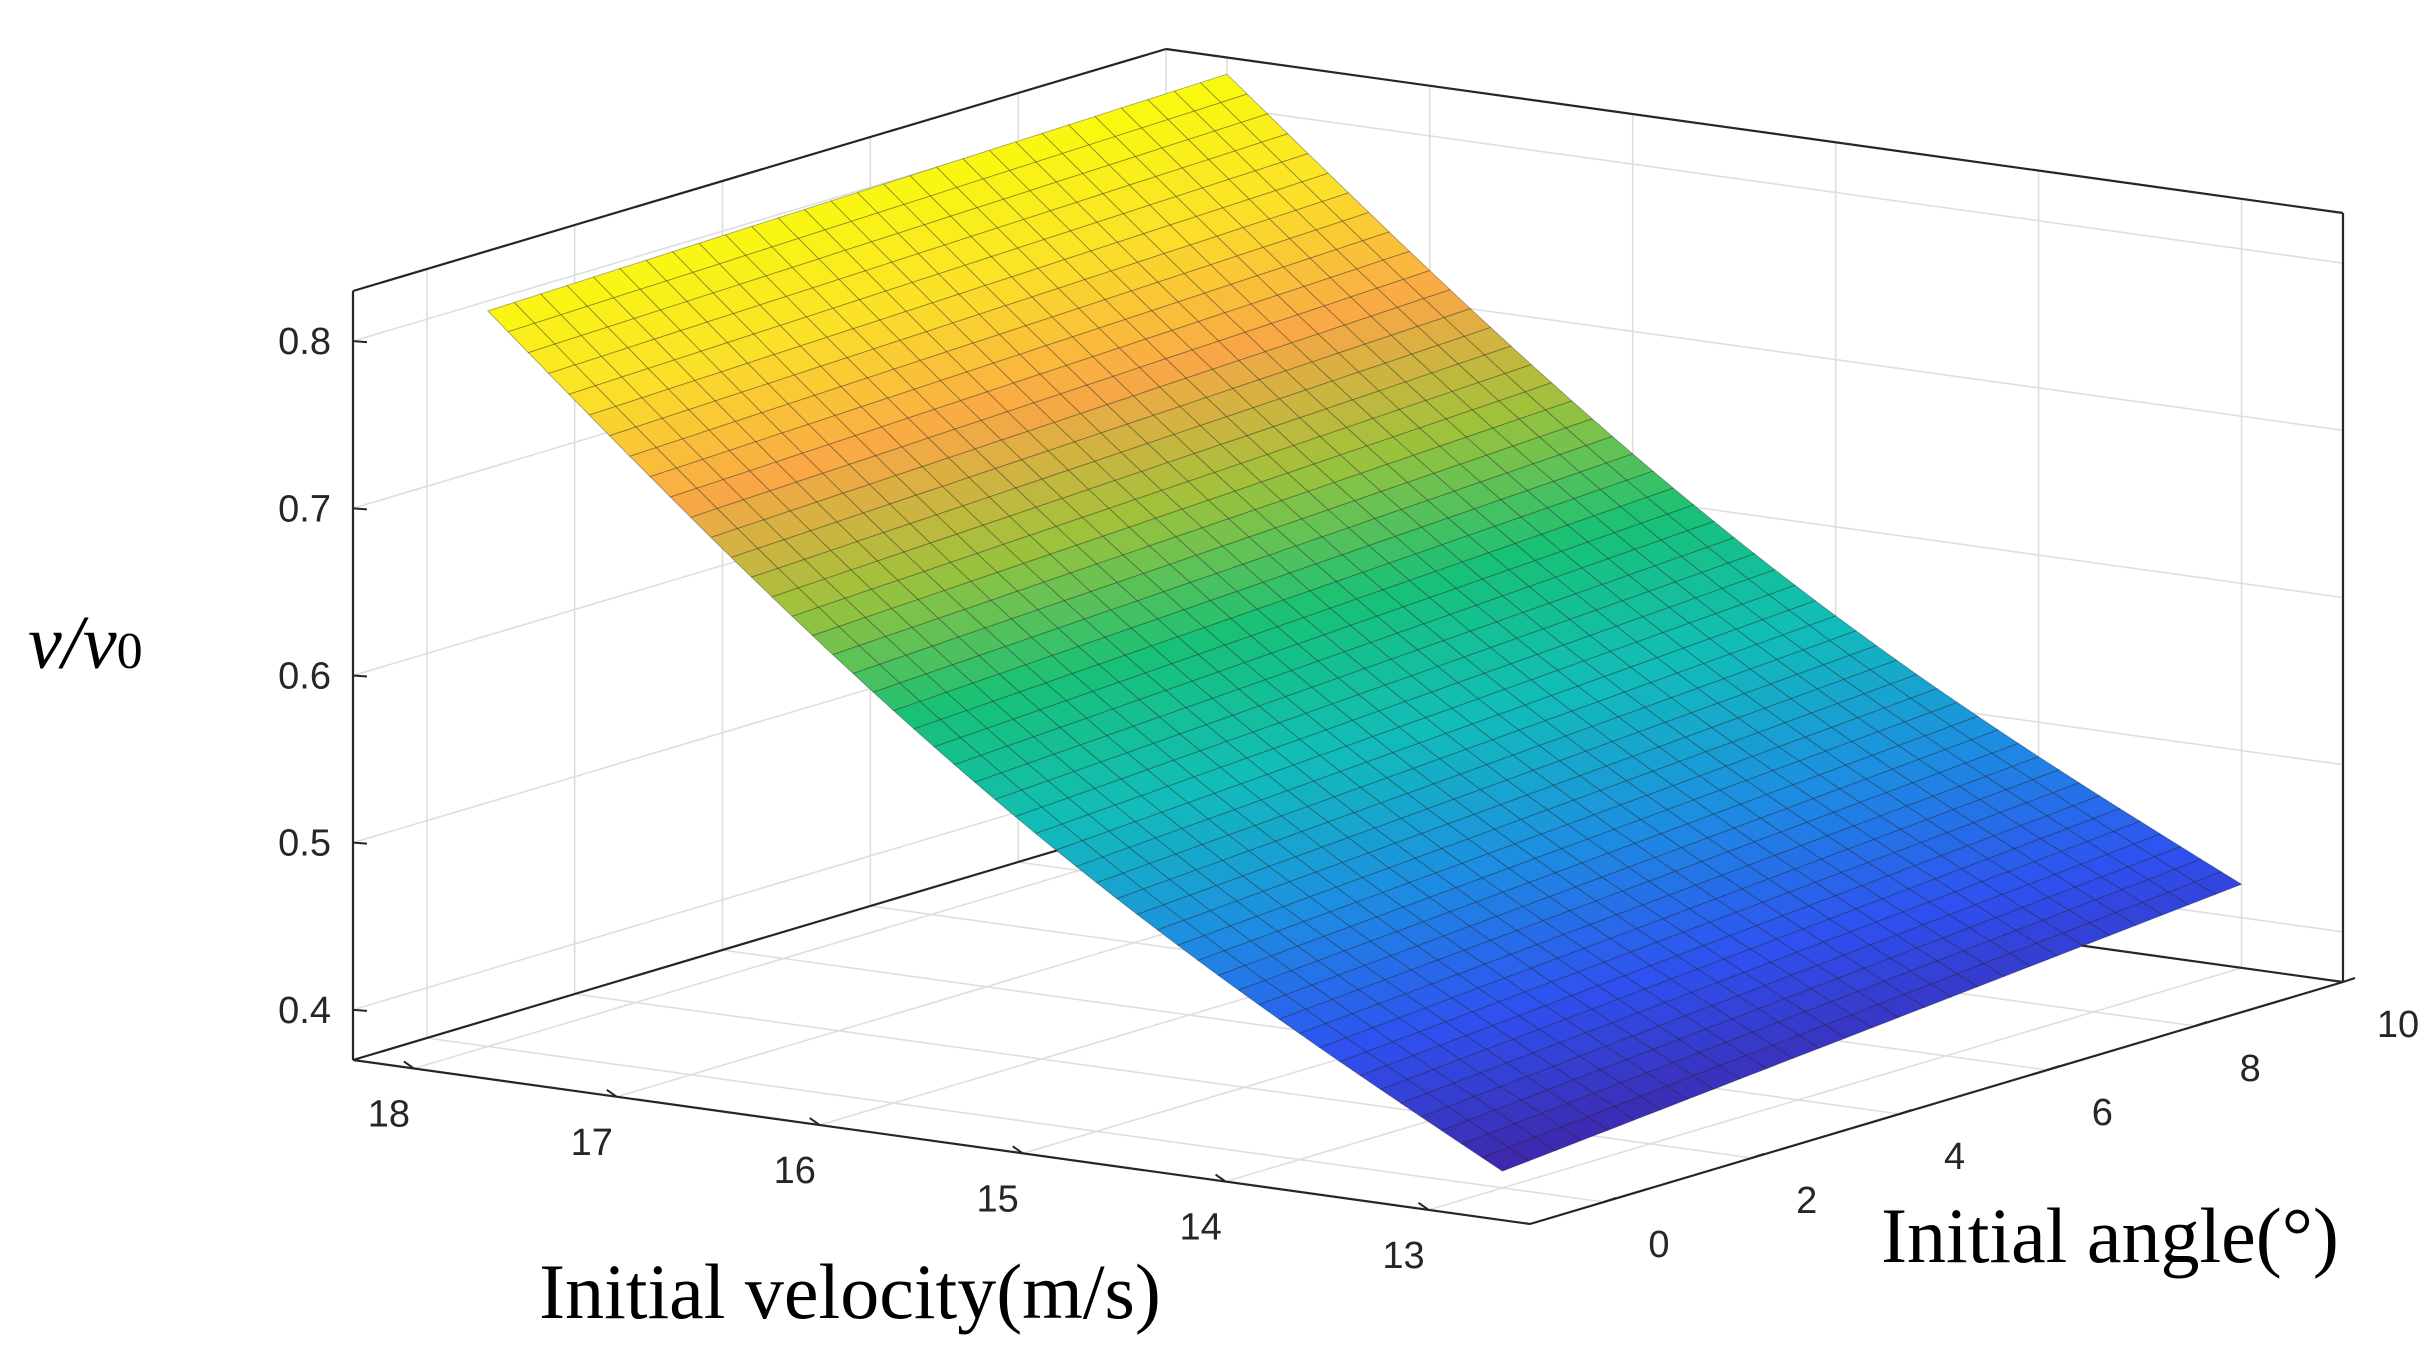  What do you see at coordinates (2398, 1025) in the screenshot?
I see `y-tick-label: 10` at bounding box center [2398, 1025].